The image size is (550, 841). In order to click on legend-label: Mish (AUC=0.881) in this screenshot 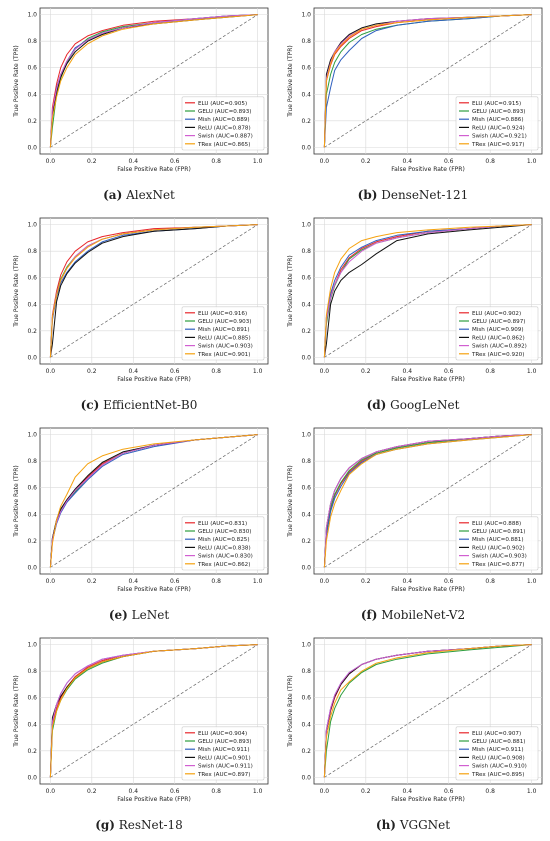, I will do `click(498, 540)`.